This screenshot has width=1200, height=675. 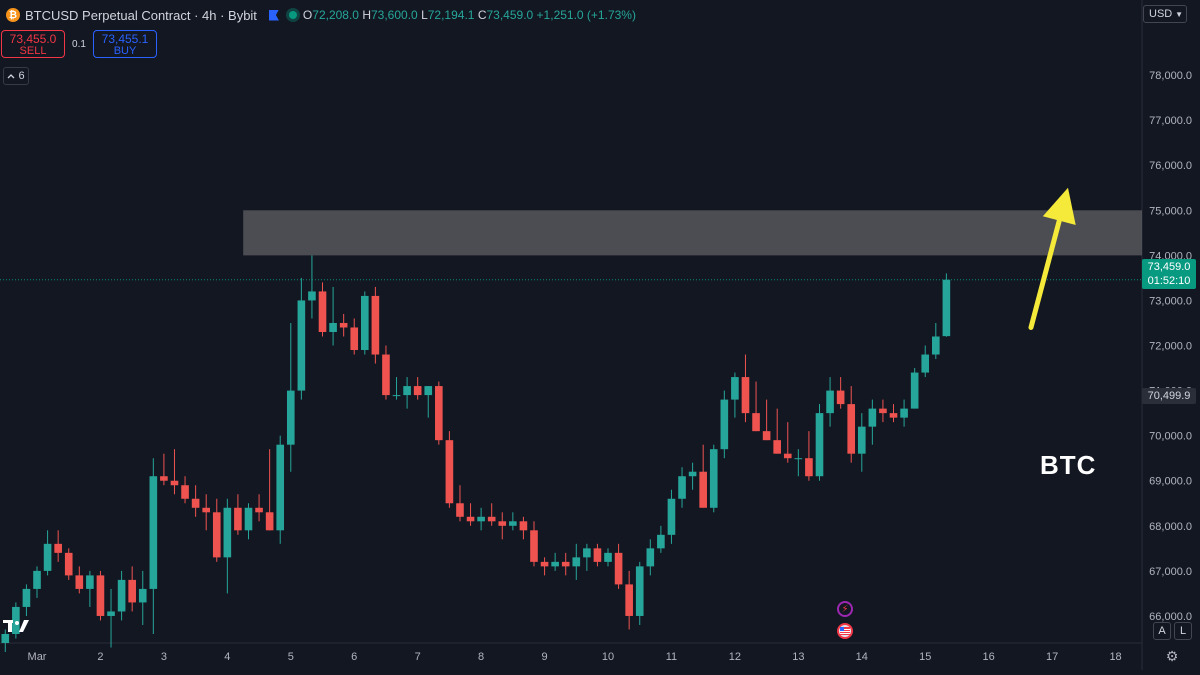 What do you see at coordinates (16, 76) in the screenshot?
I see `indicators-toggle: 6` at bounding box center [16, 76].